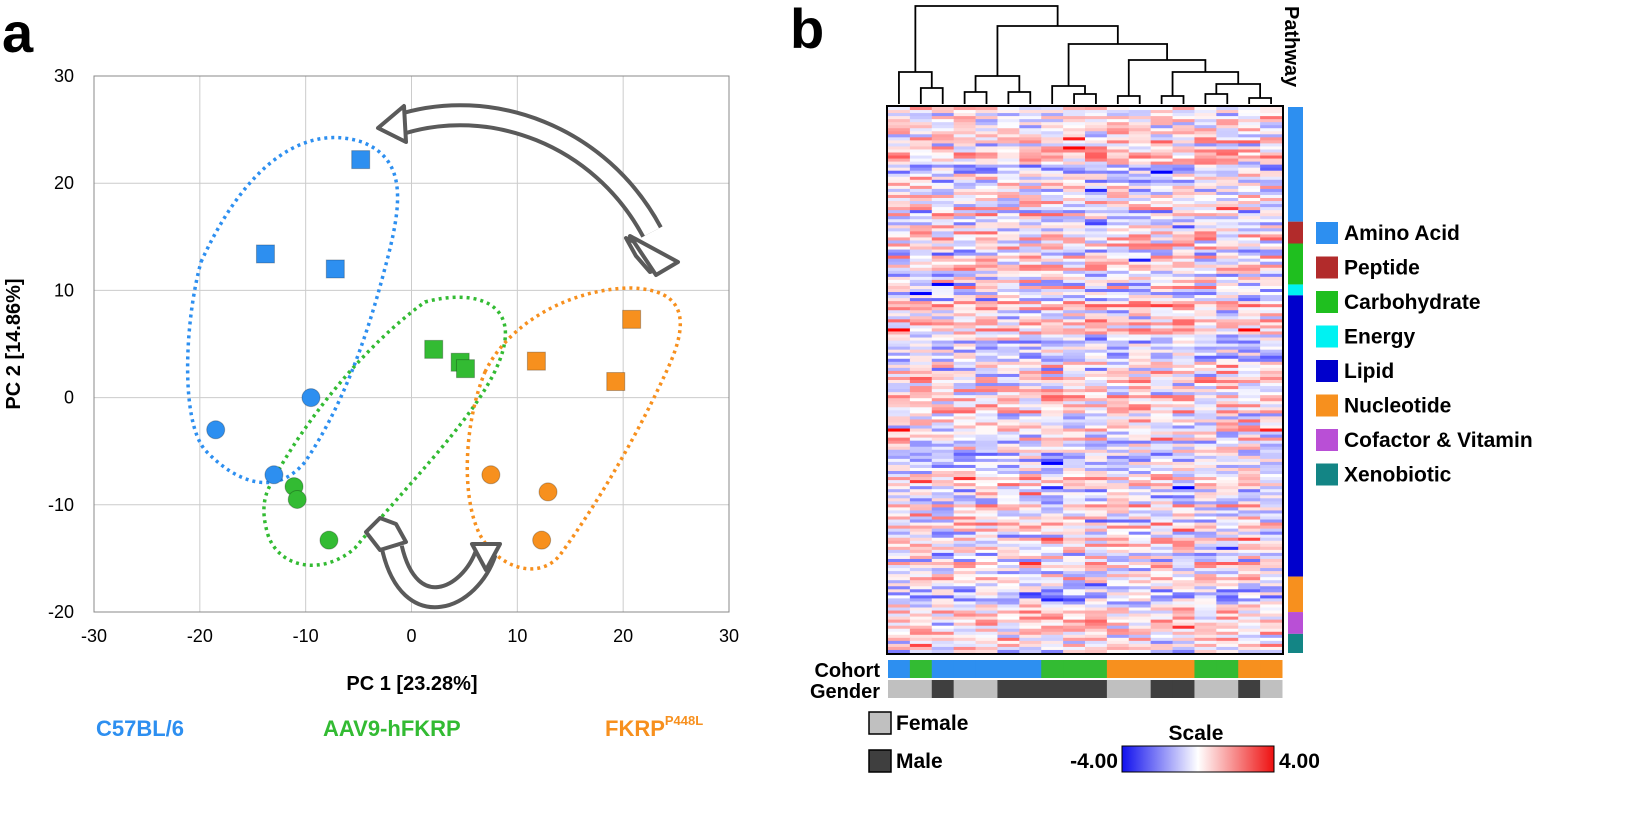 Image resolution: width=1648 pixels, height=813 pixels. What do you see at coordinates (297, 499) in the screenshot?
I see `circle-point` at bounding box center [297, 499].